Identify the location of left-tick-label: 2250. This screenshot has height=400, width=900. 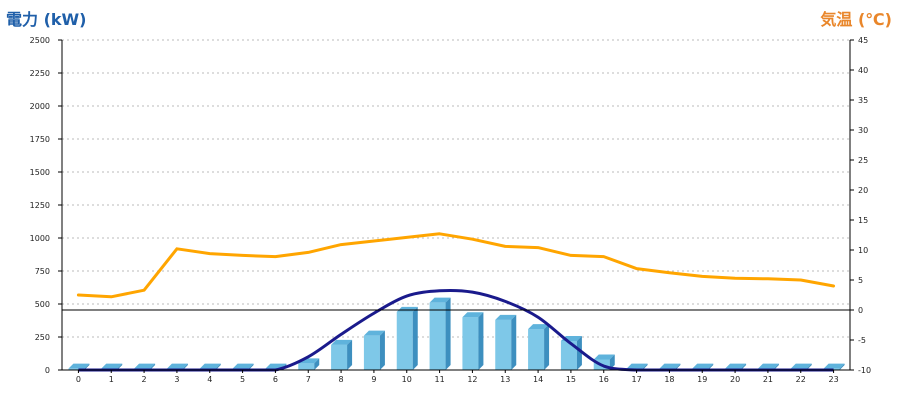
(40, 73).